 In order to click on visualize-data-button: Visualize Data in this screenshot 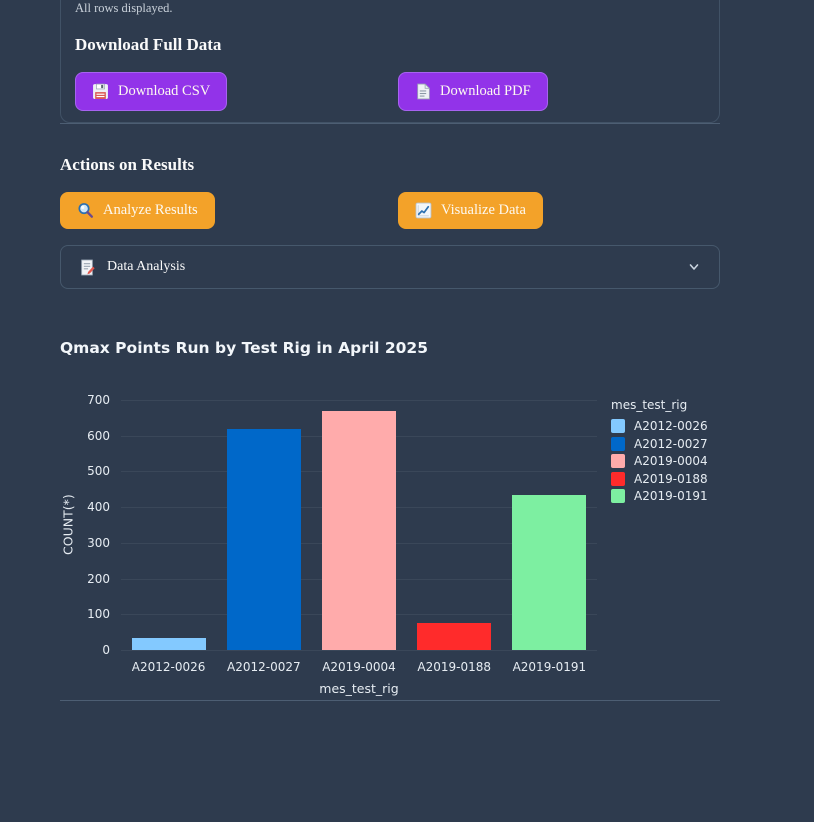, I will do `click(470, 210)`.